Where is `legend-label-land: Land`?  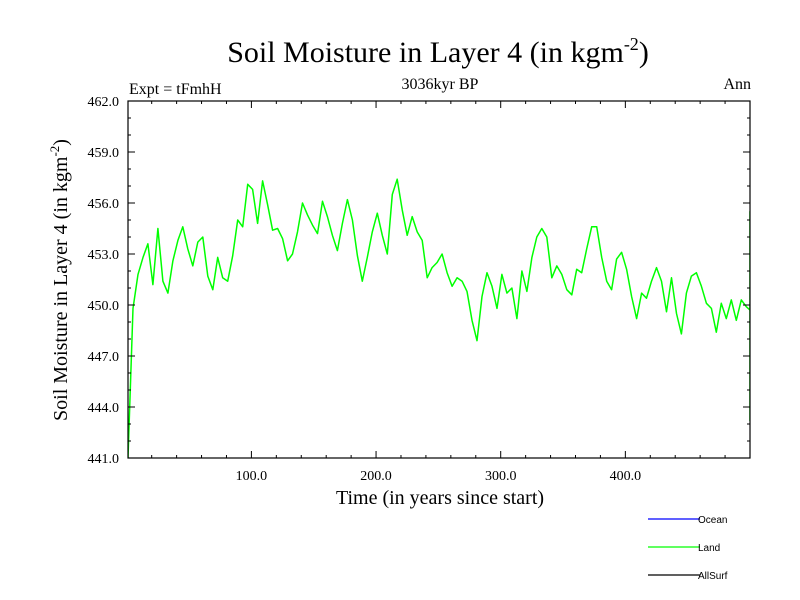 legend-label-land: Land is located at coordinates (709, 548).